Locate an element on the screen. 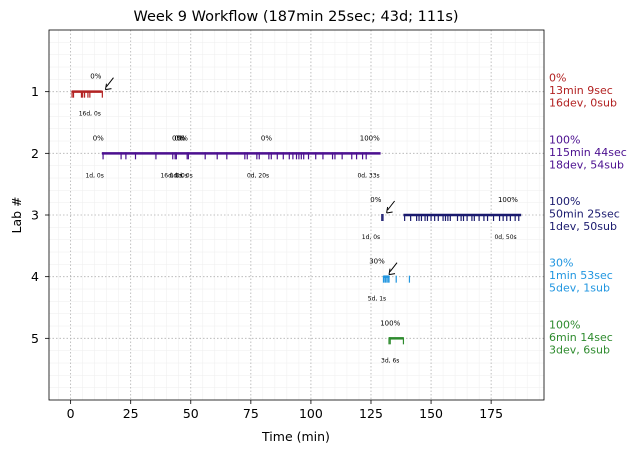  x-axis-label: Time (min) is located at coordinates (295, 436).